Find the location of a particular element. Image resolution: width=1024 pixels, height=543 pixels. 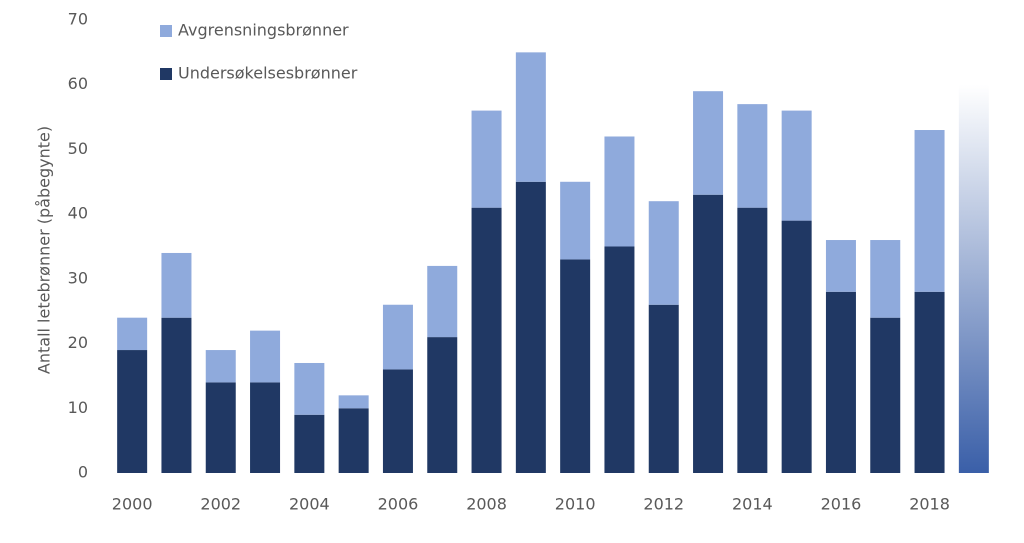

x-tick-label: 2012 is located at coordinates (663, 504).